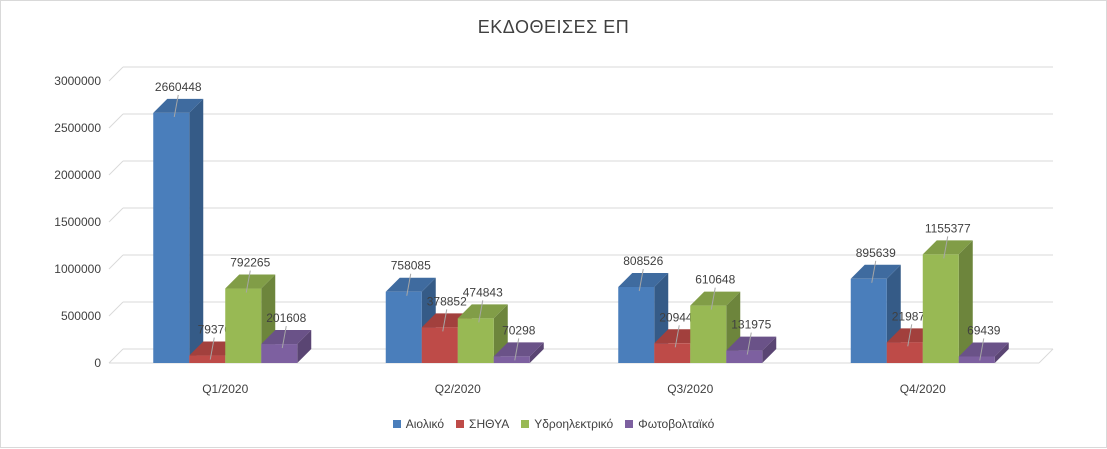 This screenshot has height=449, width=1107. What do you see at coordinates (77, 128) in the screenshot?
I see `y-tick-label: 2500000` at bounding box center [77, 128].